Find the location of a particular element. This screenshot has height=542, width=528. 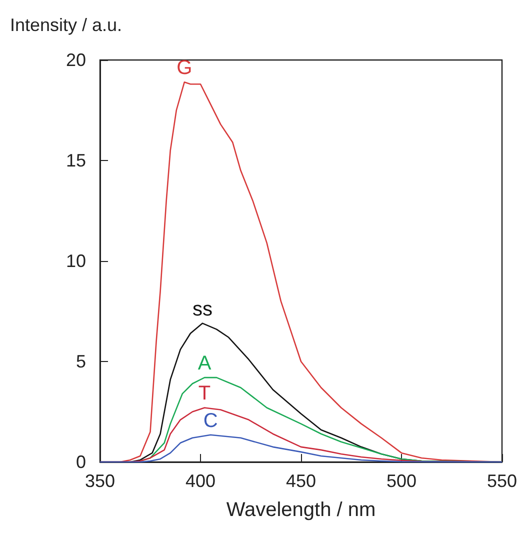

y-axis-title: Intensity / a.u. is located at coordinates (66, 25).